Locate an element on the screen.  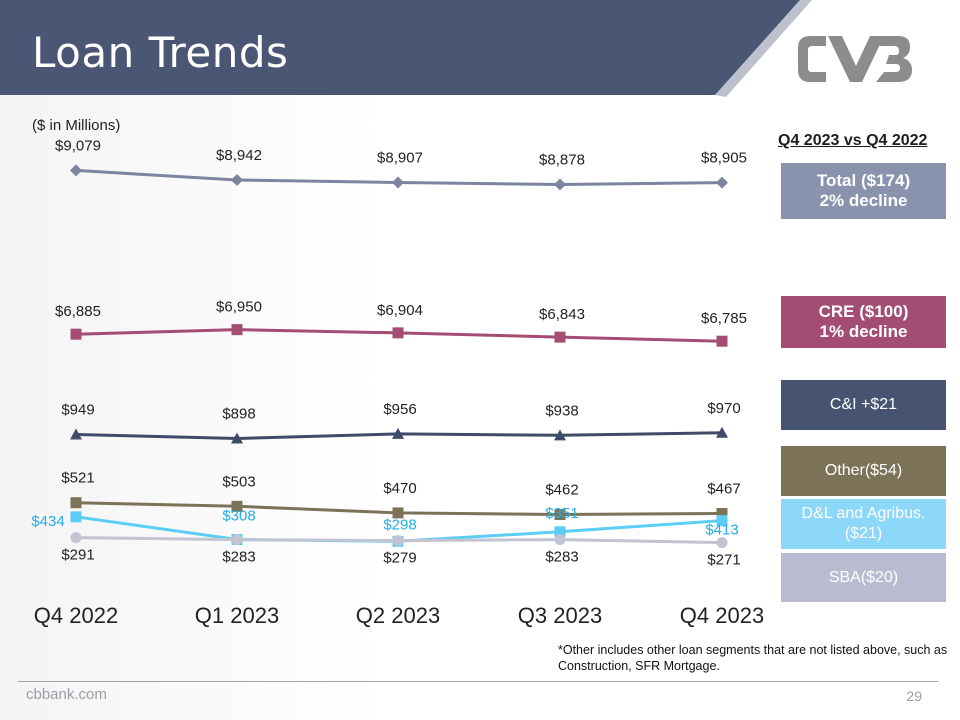
units-note: ($ in Millions) is located at coordinates (76, 125).